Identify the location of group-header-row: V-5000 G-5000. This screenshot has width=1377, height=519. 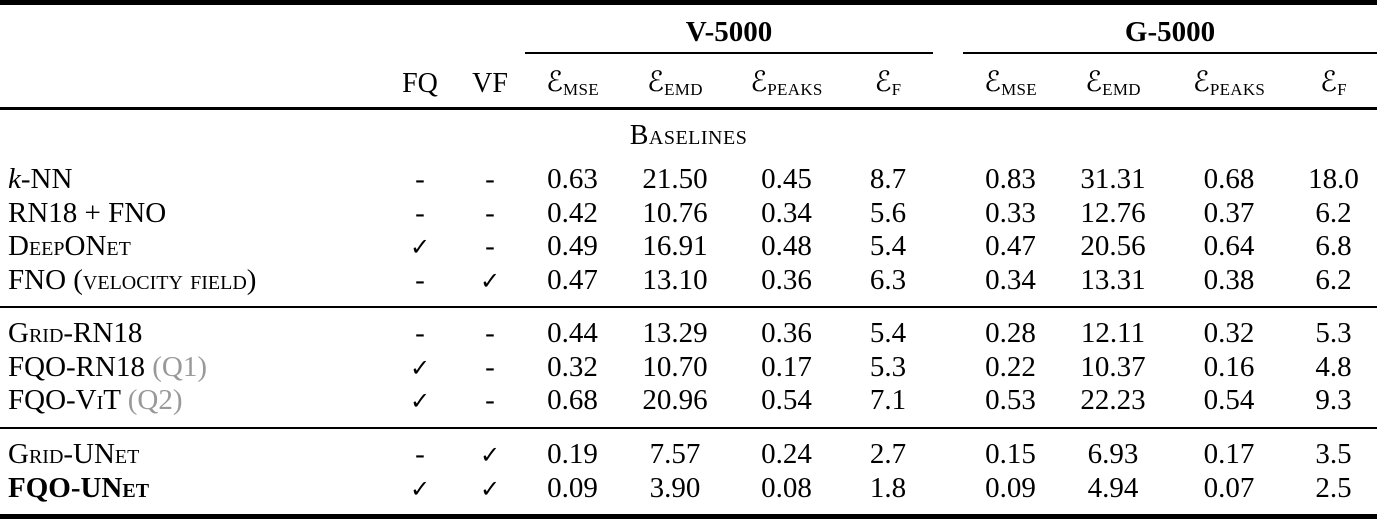
(688, 29).